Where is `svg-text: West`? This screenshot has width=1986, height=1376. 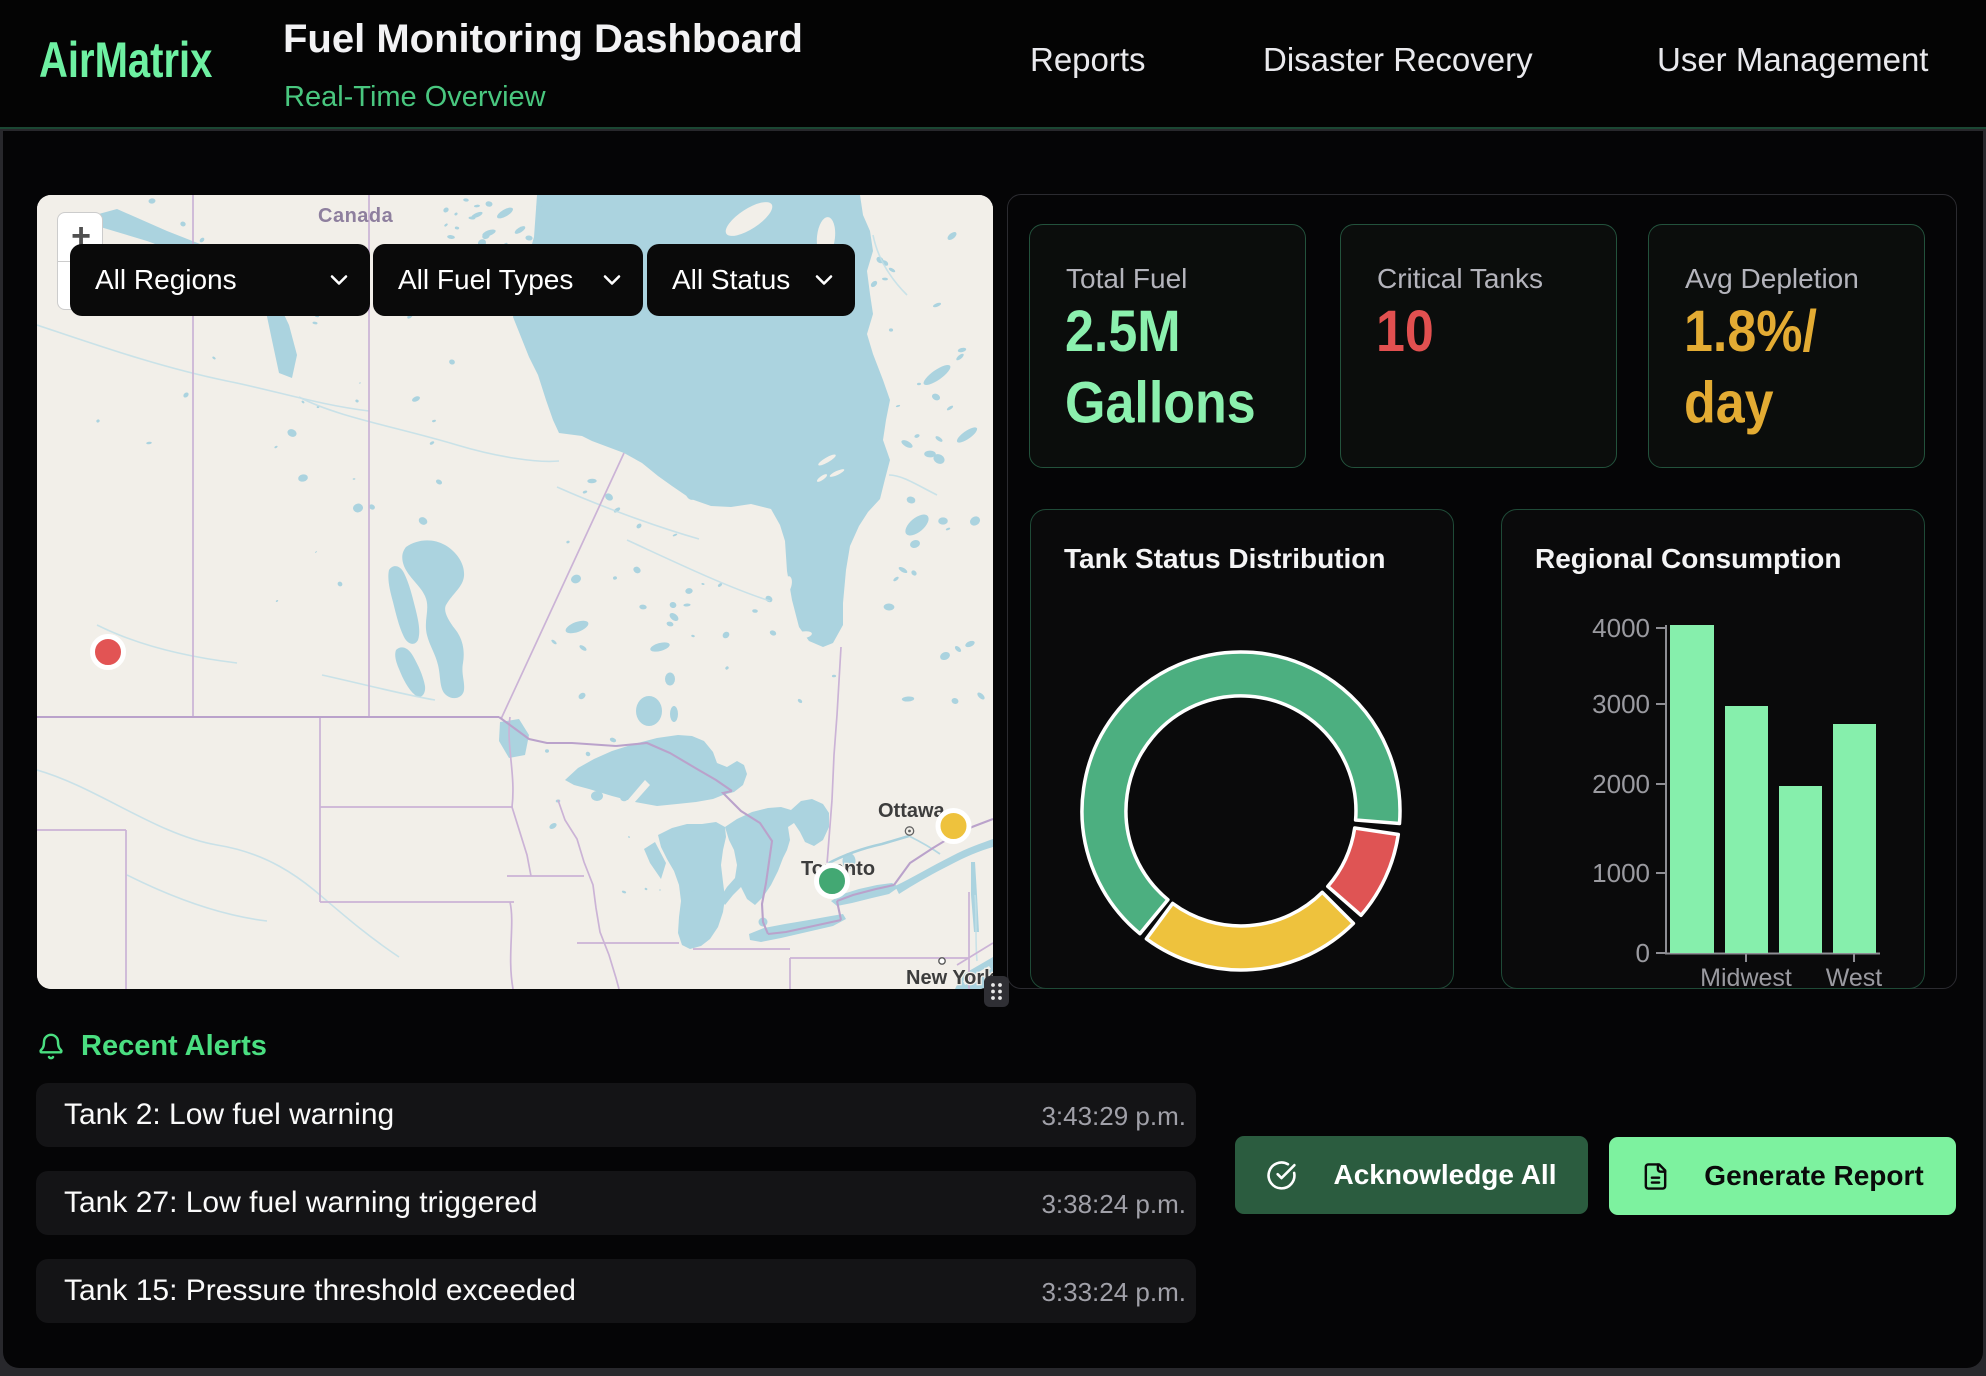
svg-text: West is located at coordinates (1854, 976).